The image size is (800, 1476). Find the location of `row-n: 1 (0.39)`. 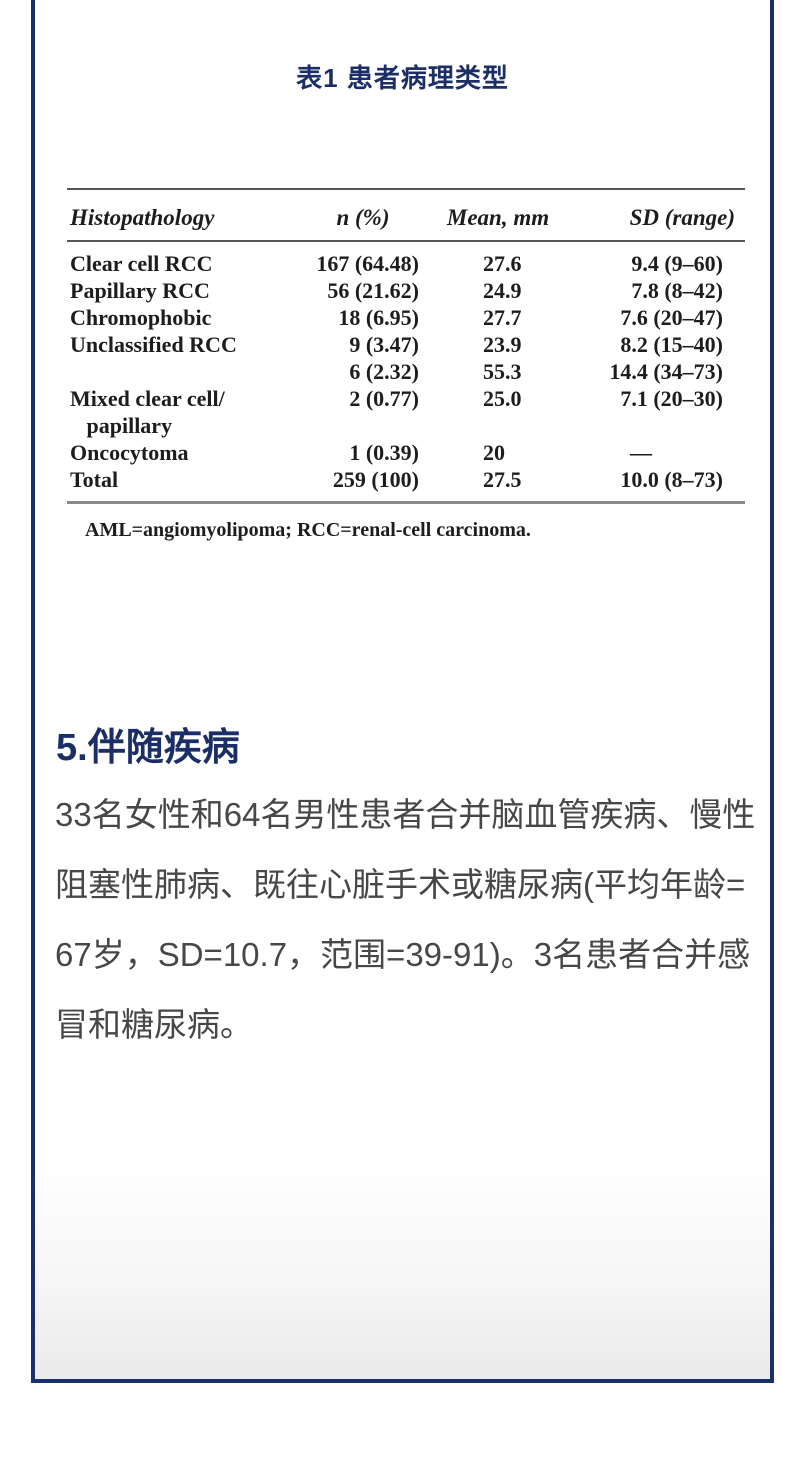

row-n: 1 (0.39) is located at coordinates (384, 452).